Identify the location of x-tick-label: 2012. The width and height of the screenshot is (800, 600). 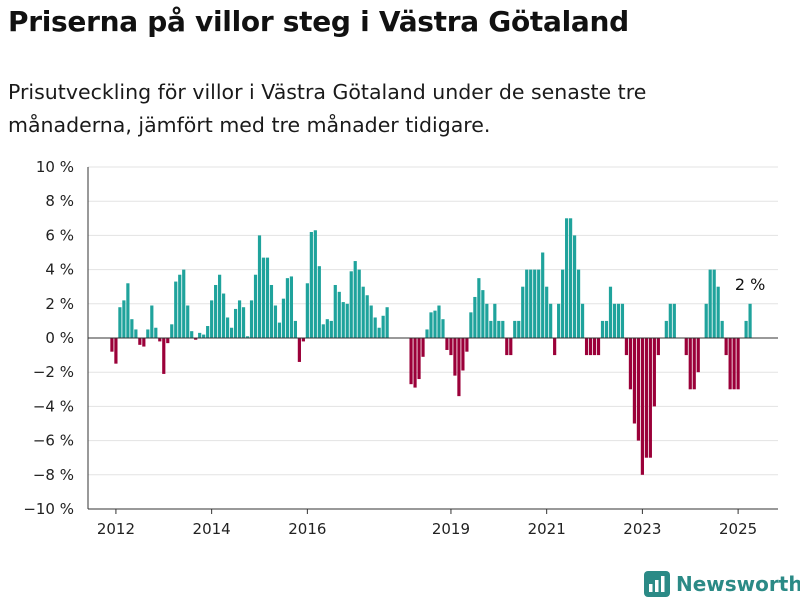
(116, 529).